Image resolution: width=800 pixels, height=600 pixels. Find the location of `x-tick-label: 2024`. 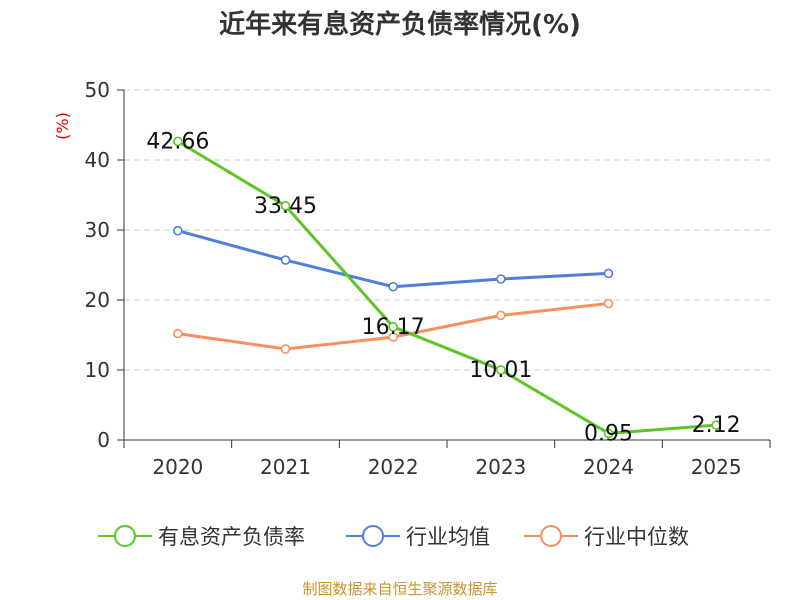

x-tick-label: 2024 is located at coordinates (608, 467).